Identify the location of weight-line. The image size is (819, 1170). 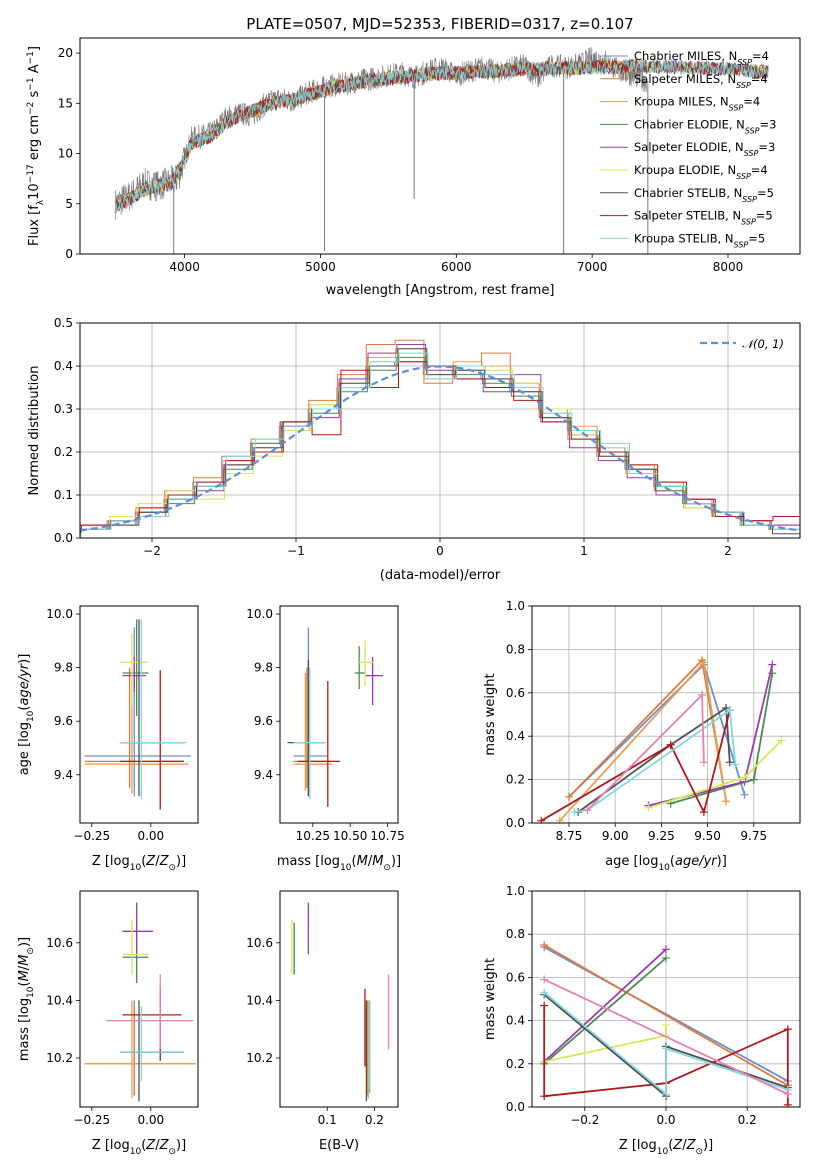
(655, 760).